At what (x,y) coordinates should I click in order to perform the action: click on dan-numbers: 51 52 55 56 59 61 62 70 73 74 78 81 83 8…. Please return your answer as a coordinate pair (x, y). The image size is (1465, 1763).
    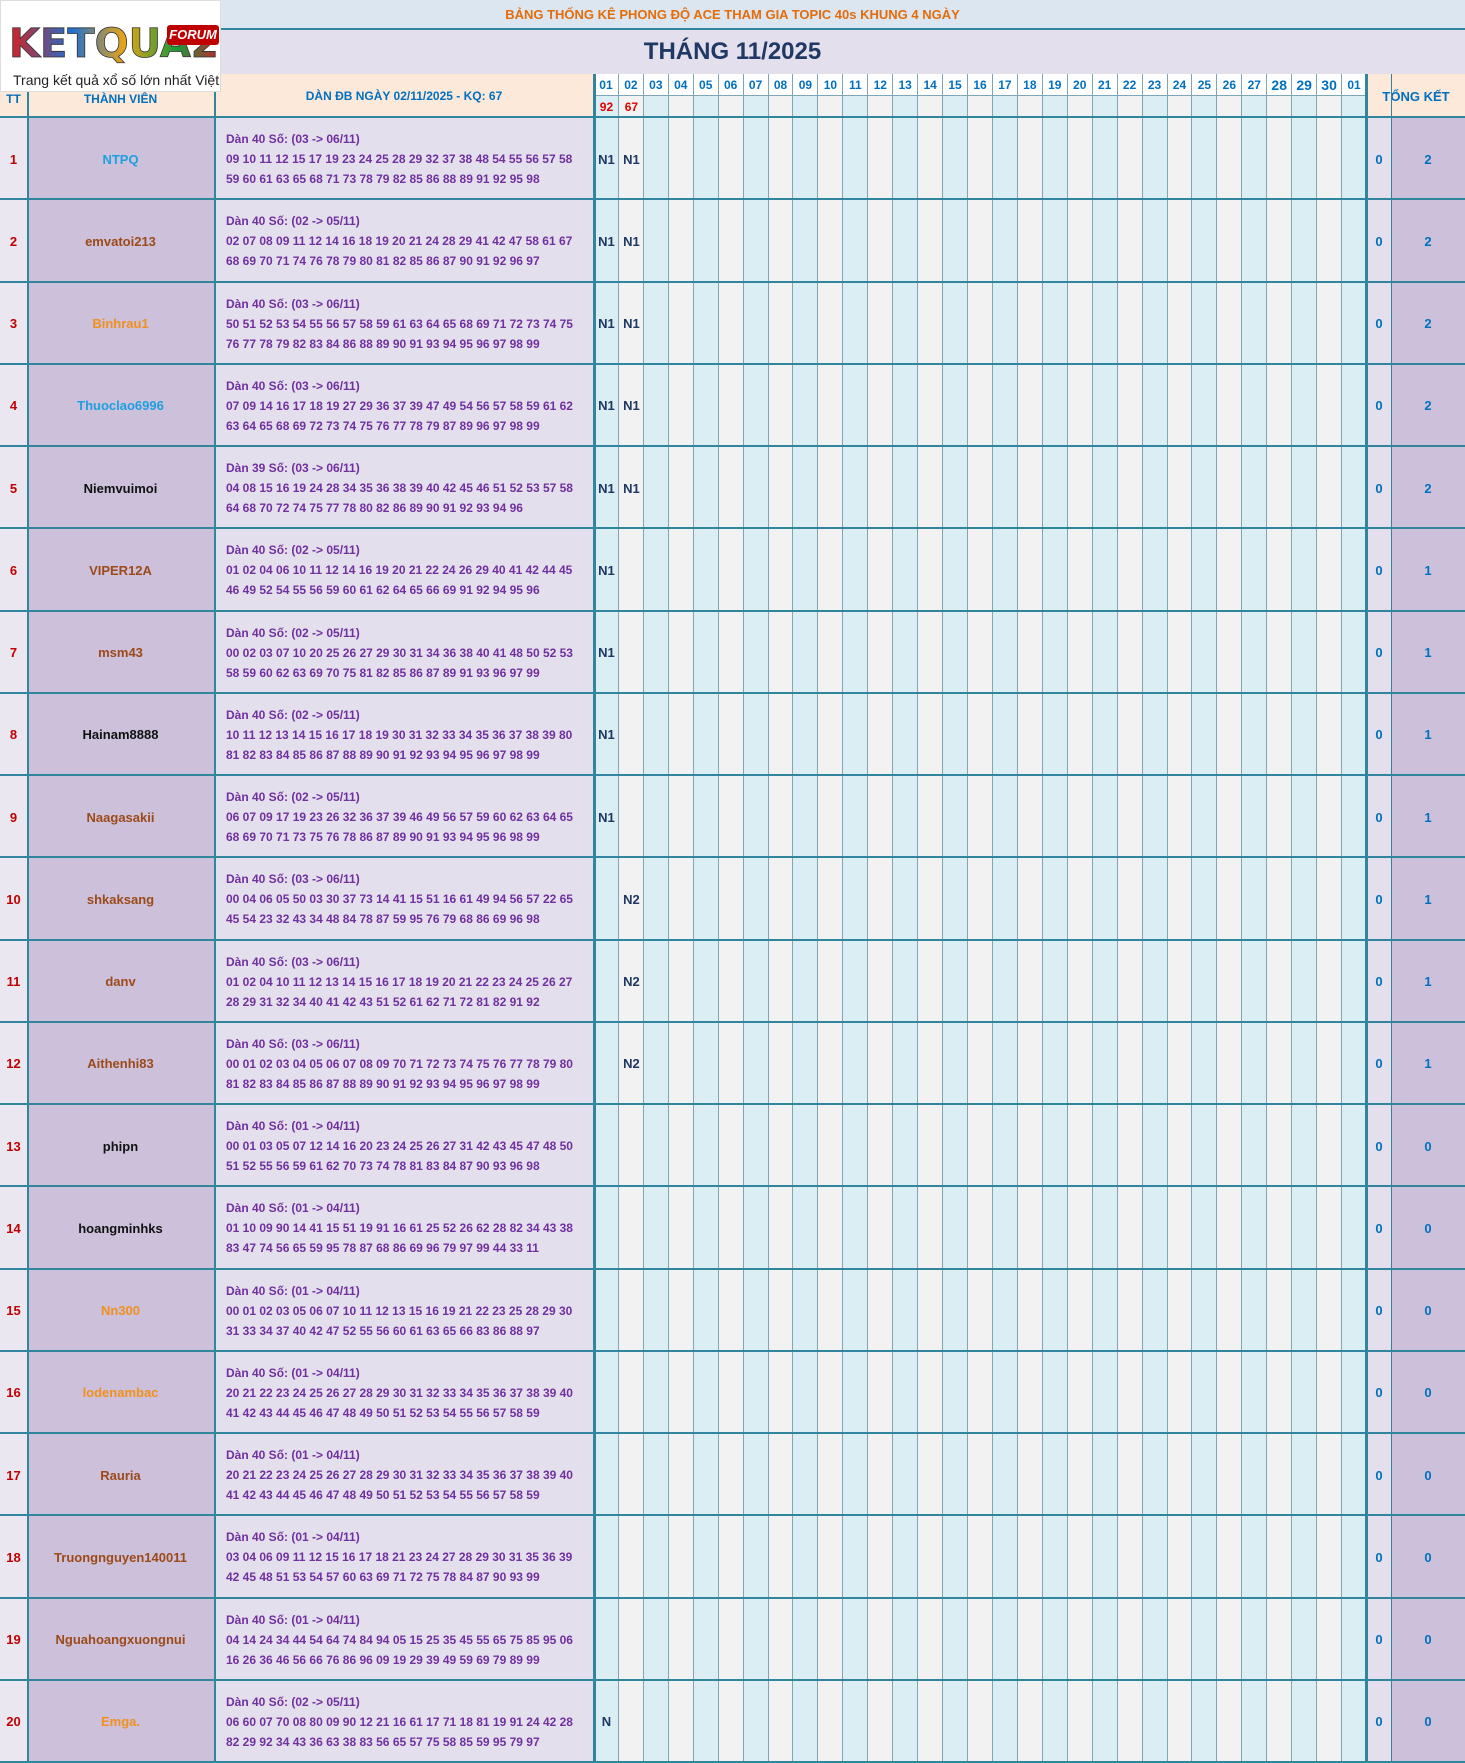
    Looking at the image, I should click on (383, 1166).